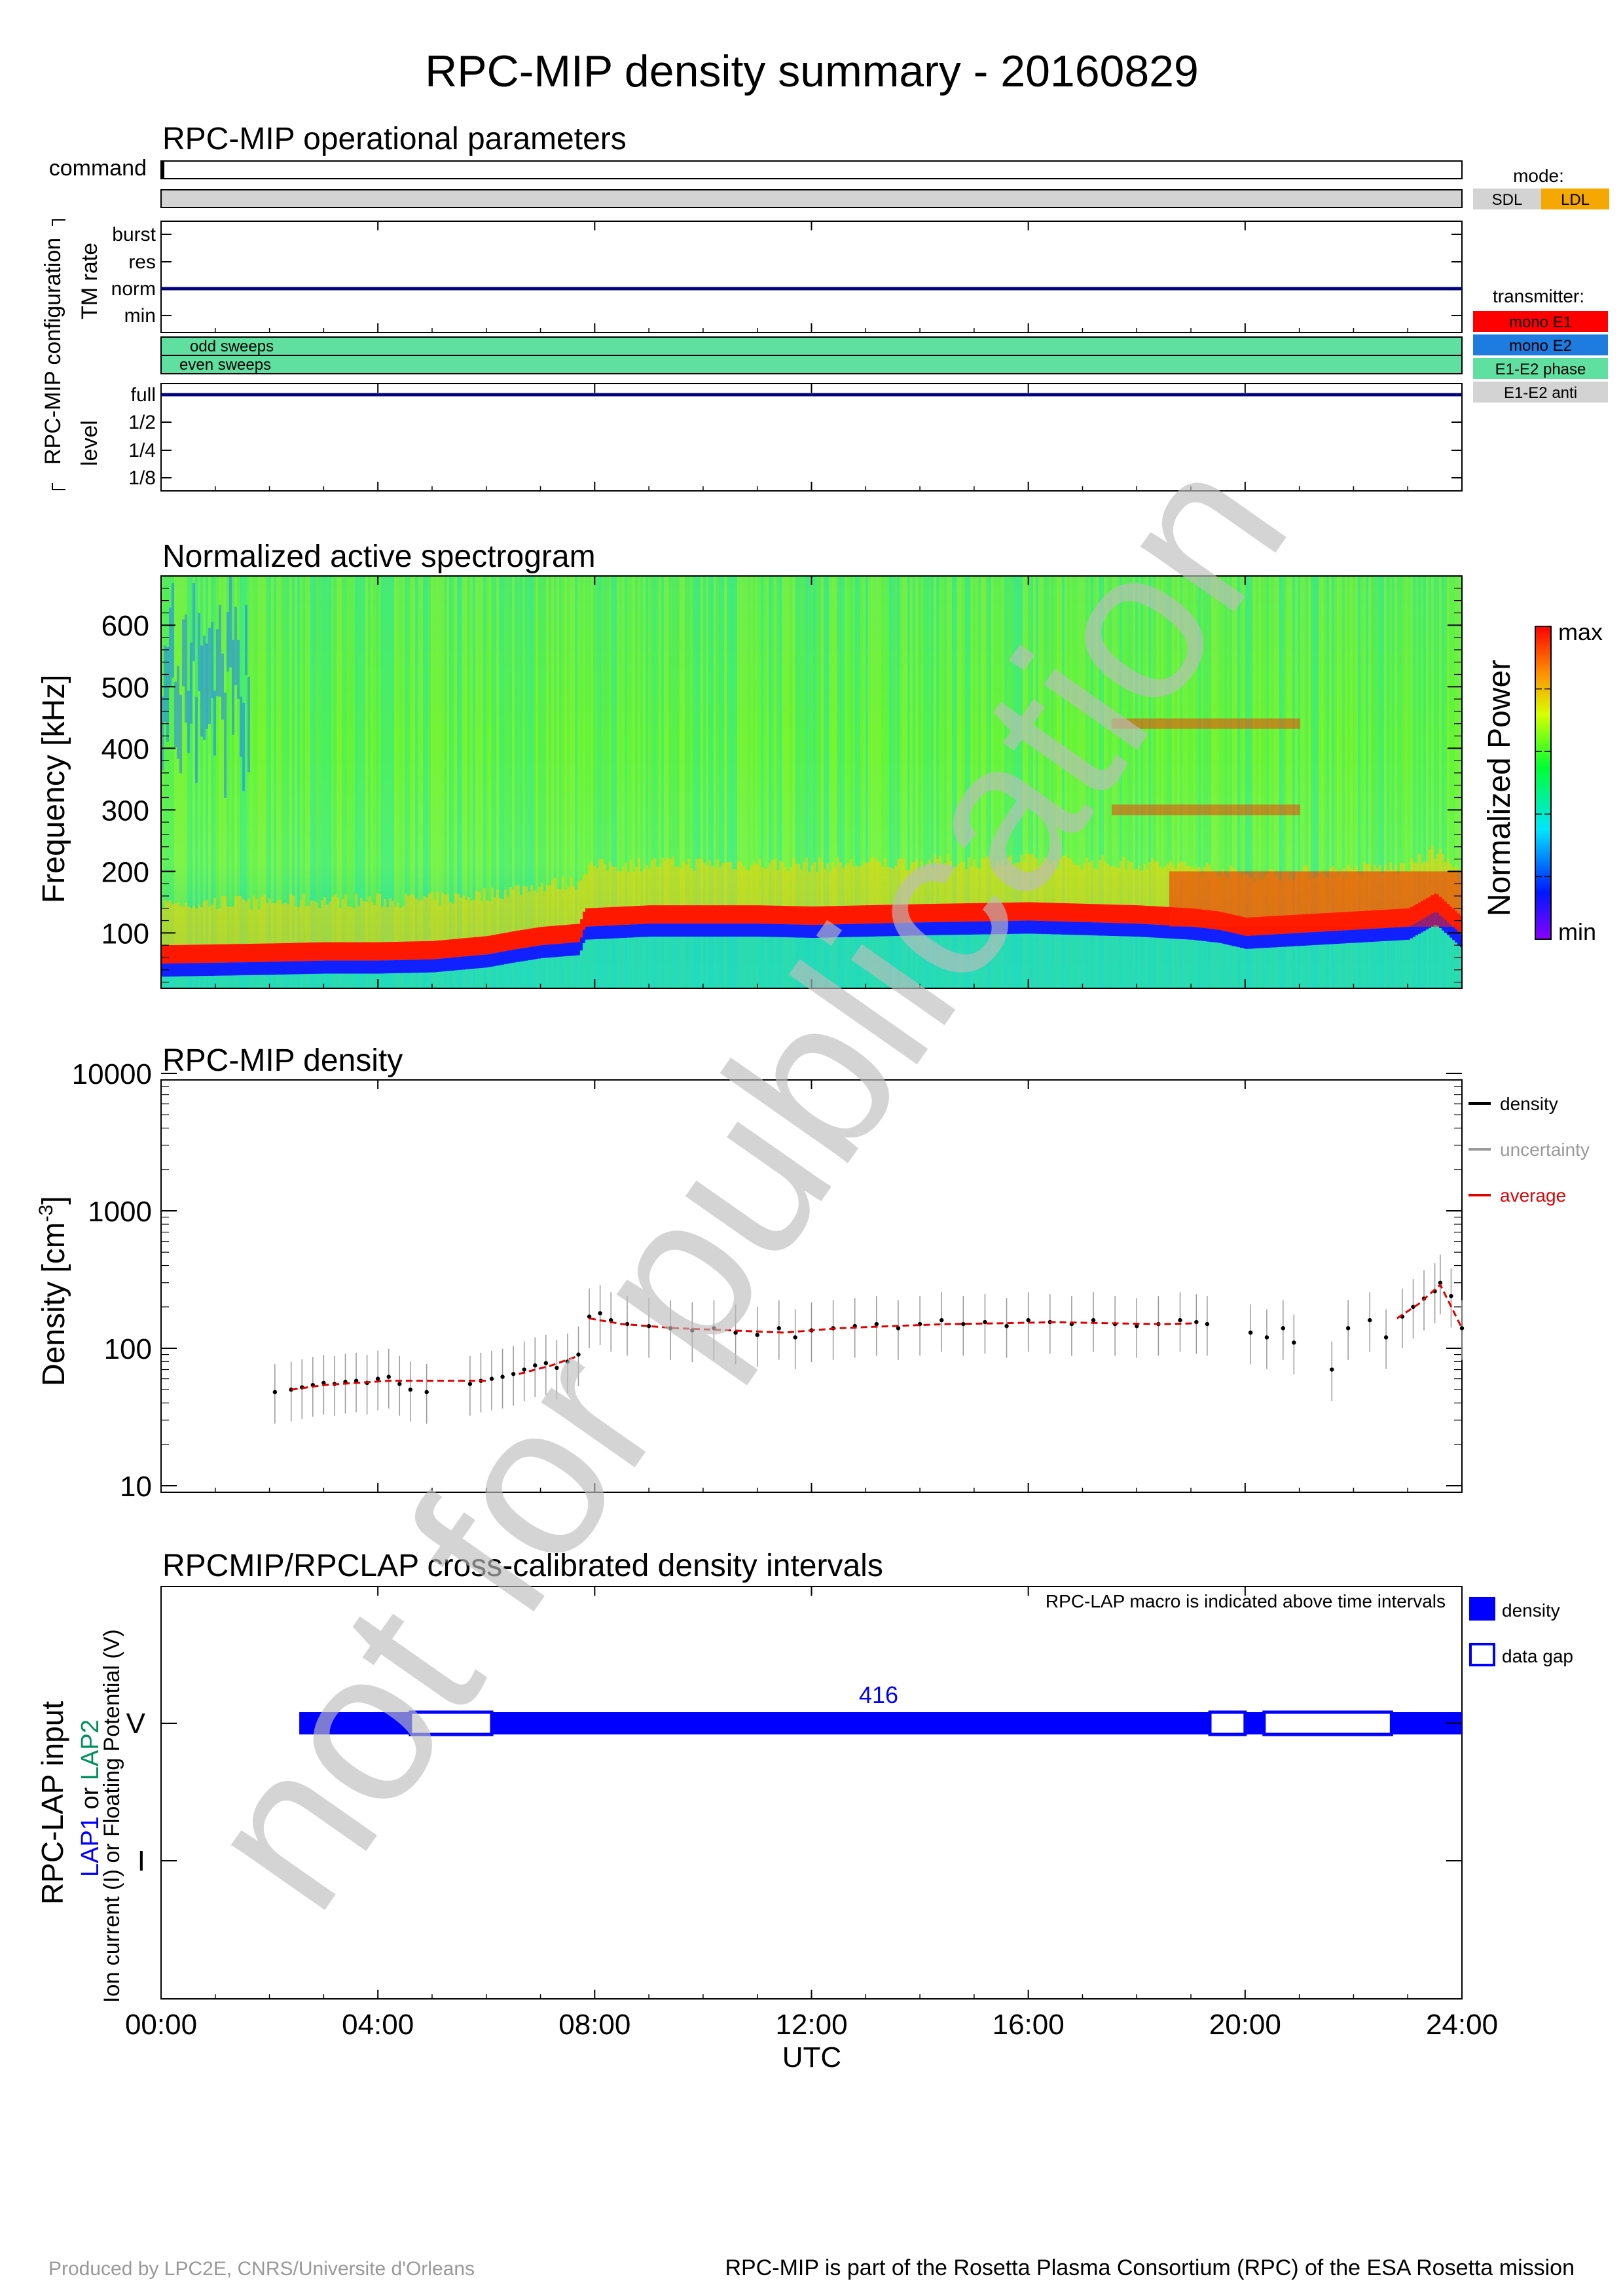 The image size is (1623, 2296). I want to click on figure-title: RPC-MIP density summary - 20160829, so click(812, 71).